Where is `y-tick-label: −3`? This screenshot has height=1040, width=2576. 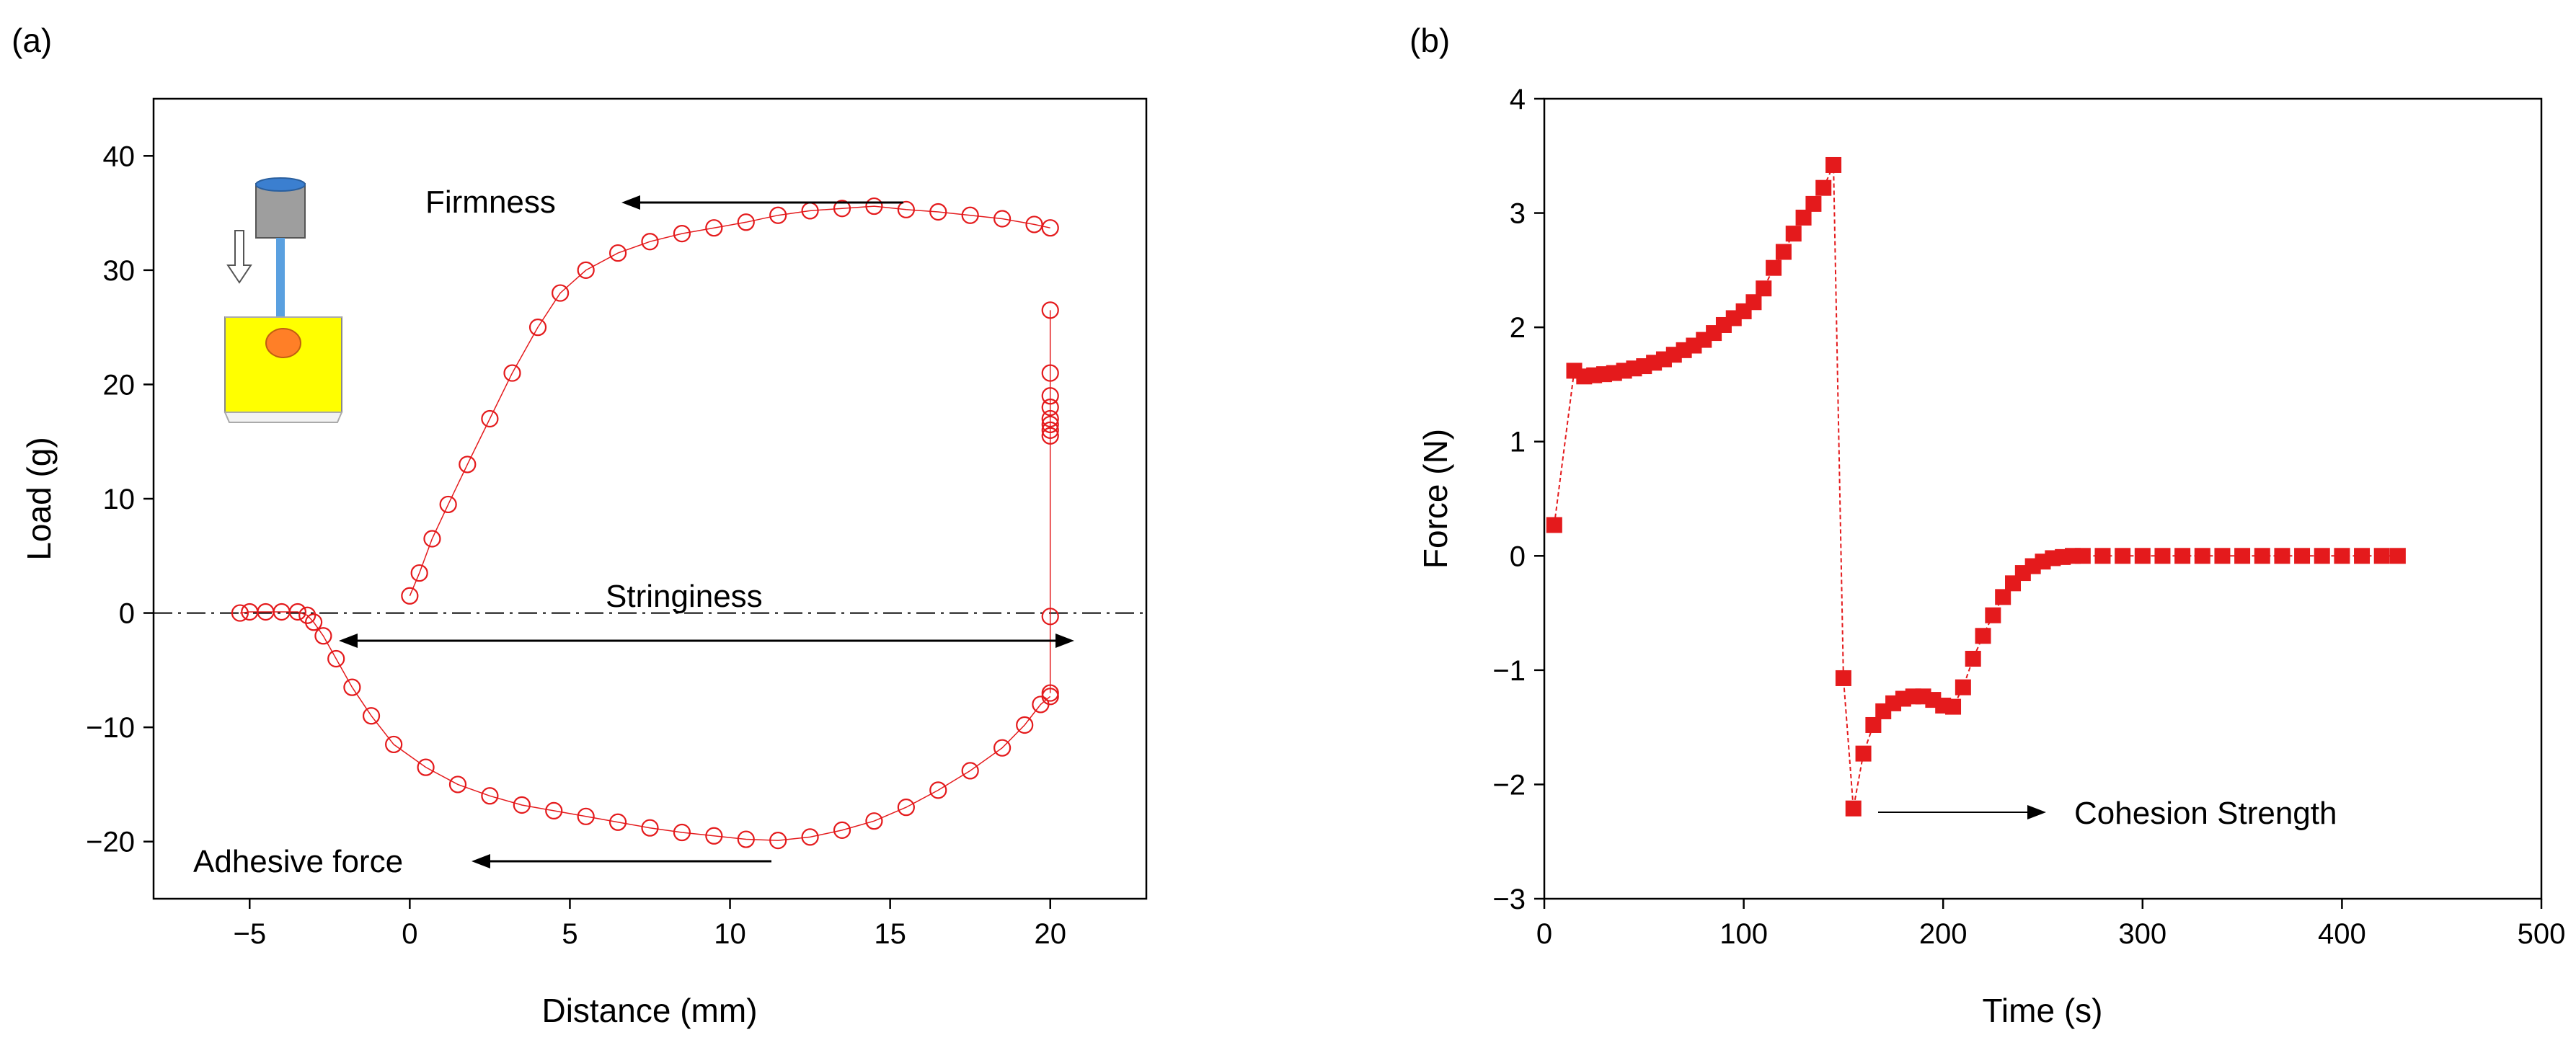 y-tick-label: −3 is located at coordinates (1509, 899).